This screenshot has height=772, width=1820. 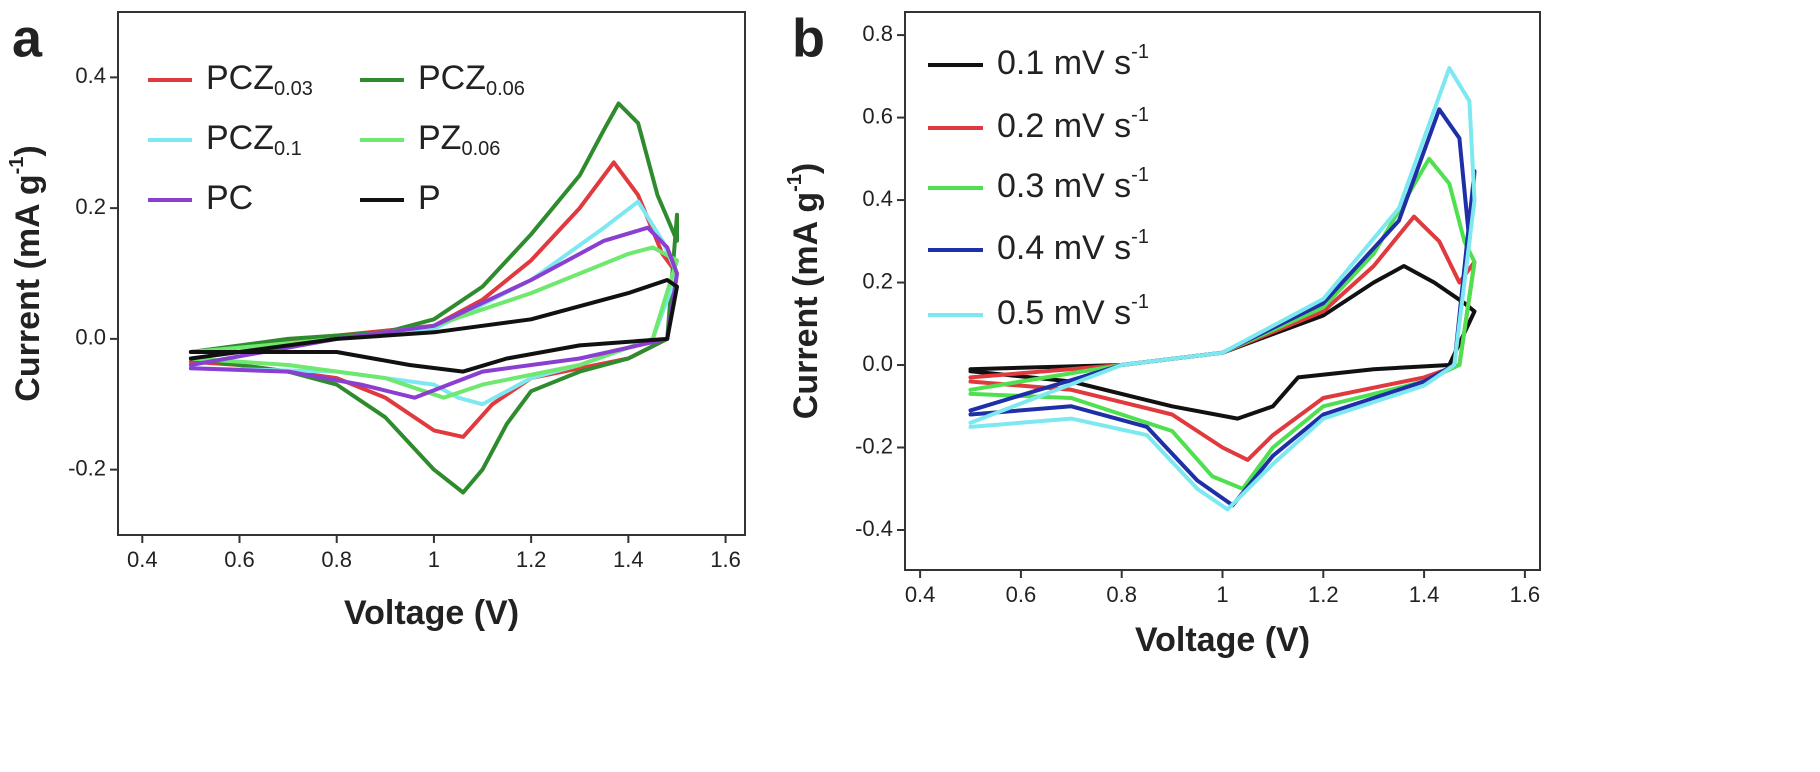 What do you see at coordinates (1064, 313) in the screenshot?
I see `legend-name: 0.5 mV s` at bounding box center [1064, 313].